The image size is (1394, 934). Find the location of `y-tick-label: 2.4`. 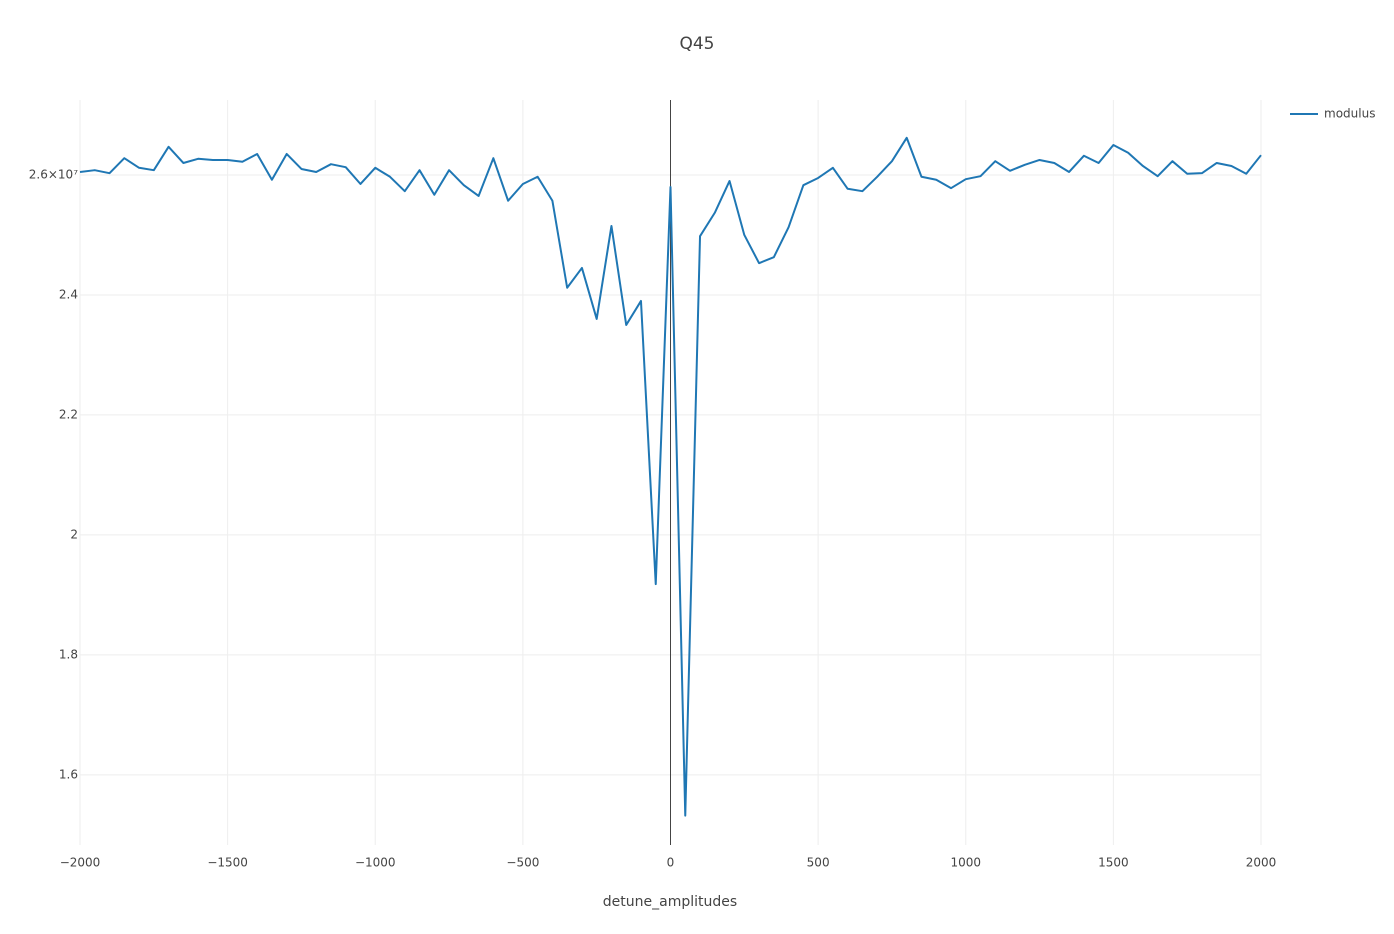

y-tick-label: 2.4 is located at coordinates (68, 294).